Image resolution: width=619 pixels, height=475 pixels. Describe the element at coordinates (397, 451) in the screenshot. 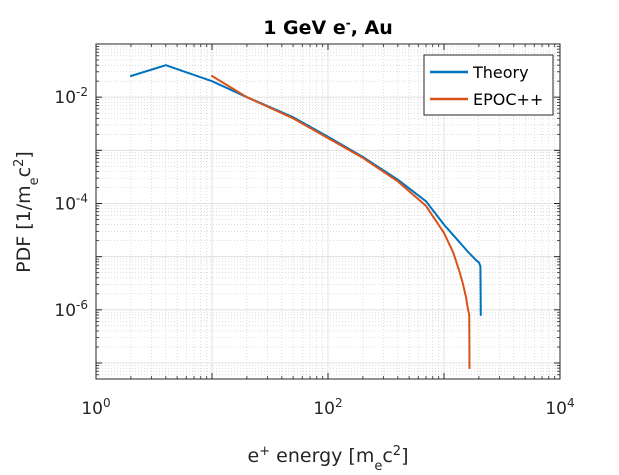

I see `x-axis-label-superscript: 2` at that location.